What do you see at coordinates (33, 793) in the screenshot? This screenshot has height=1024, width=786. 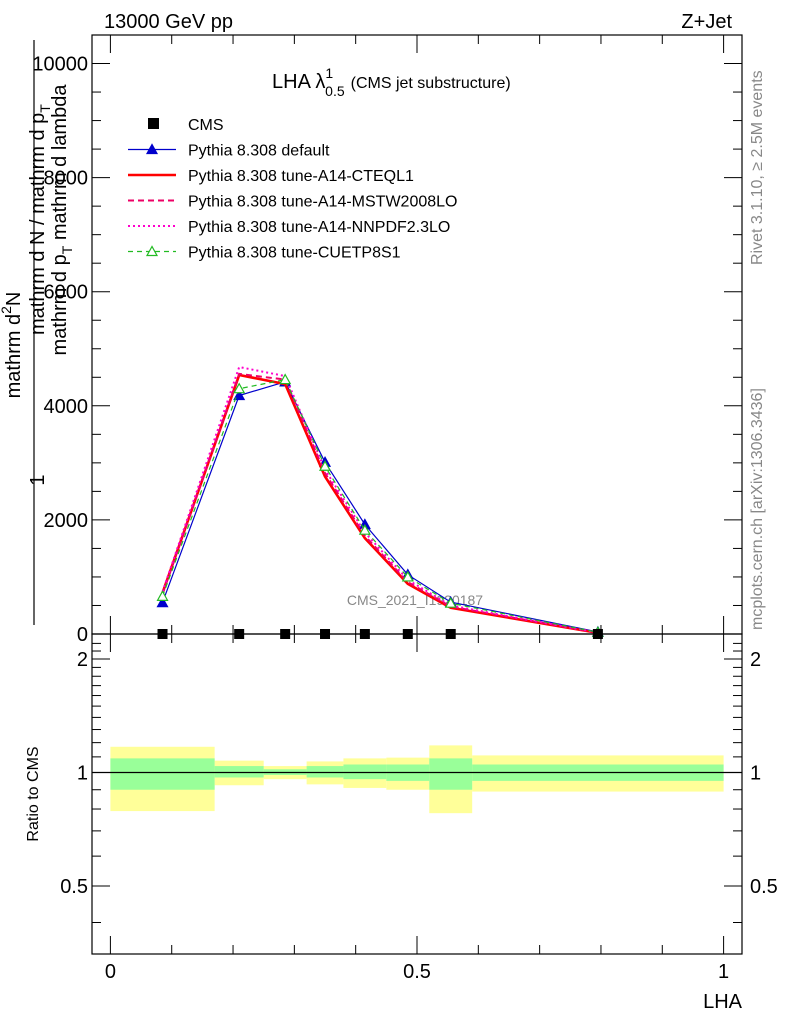 I see `ratio-y-axis-label: Ratio to CMS` at bounding box center [33, 793].